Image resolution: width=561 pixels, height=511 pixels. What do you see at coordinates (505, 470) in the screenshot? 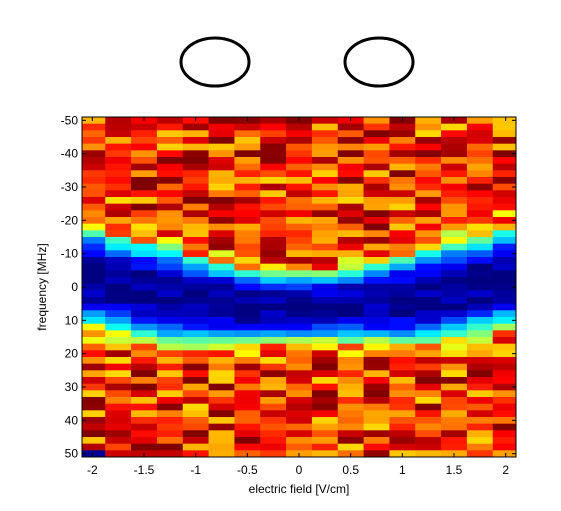
I see `x-tick-label: 2` at bounding box center [505, 470].